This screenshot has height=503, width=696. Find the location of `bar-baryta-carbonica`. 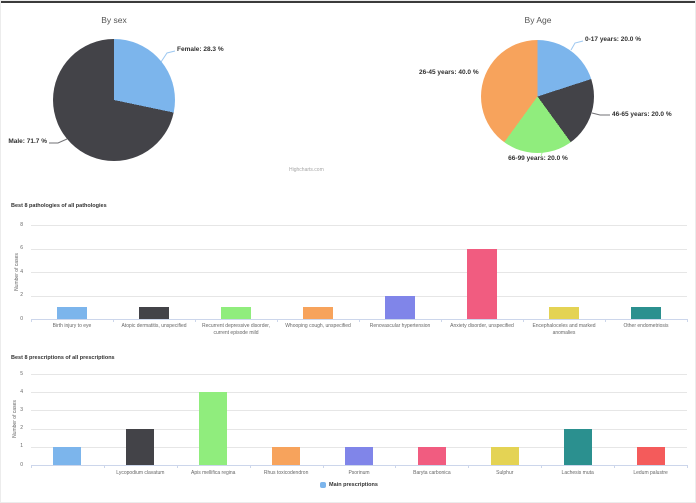

bar-baryta-carbonica is located at coordinates (431, 455).